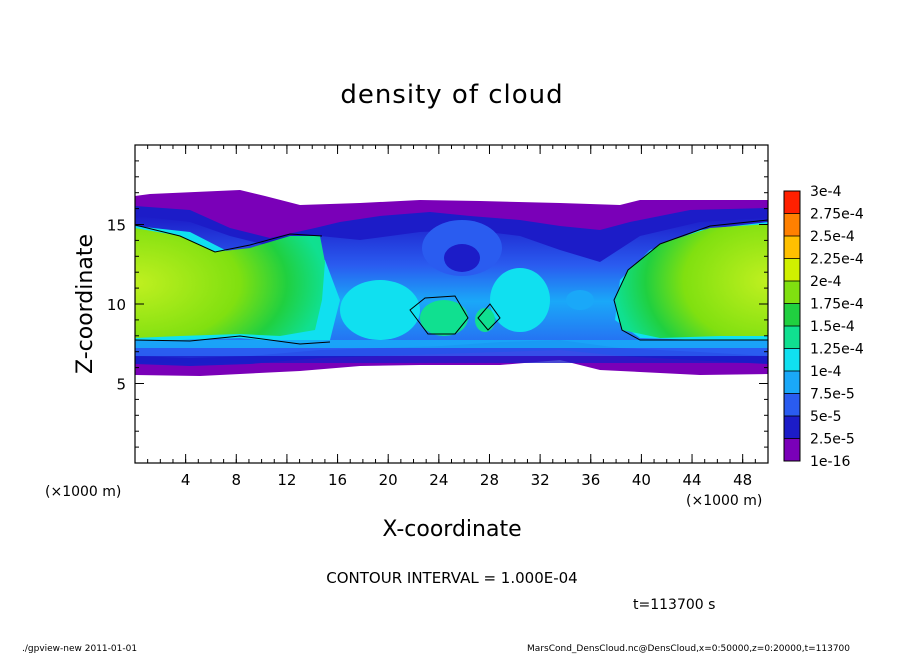 The height and width of the screenshot is (654, 904). Describe the element at coordinates (724, 501) in the screenshot. I see `x-unit-label: (×1000 m)` at that location.